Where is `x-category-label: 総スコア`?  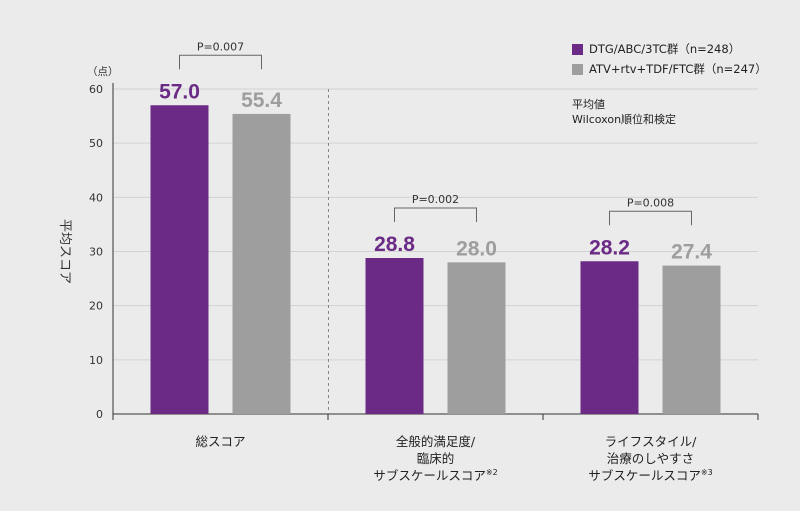 x-category-label: 総スコア is located at coordinates (220, 441).